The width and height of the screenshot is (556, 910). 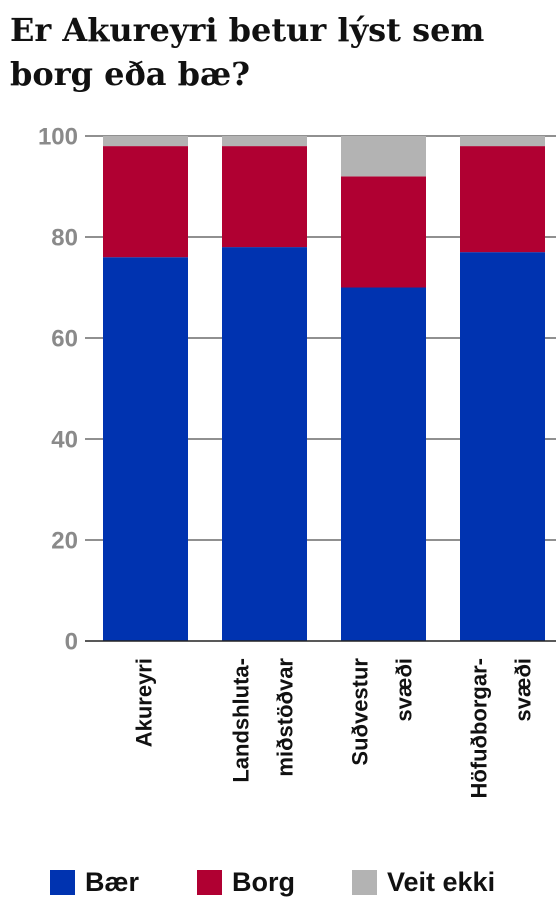 I want to click on x-tick-label: miðstöðvar, so click(x=284, y=717).